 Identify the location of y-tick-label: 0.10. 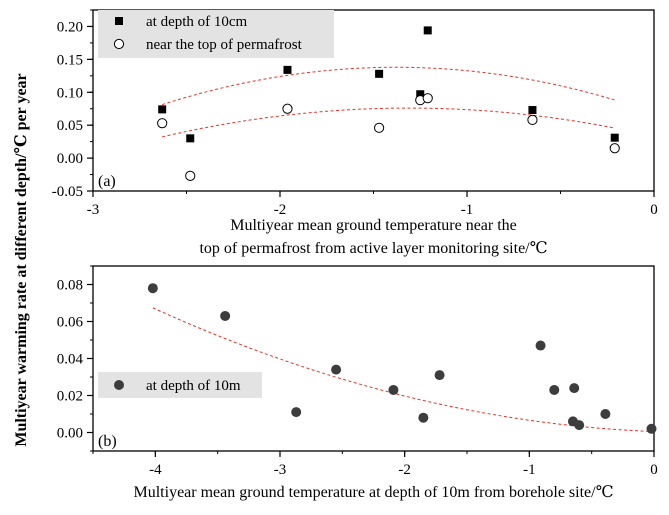
(70, 93).